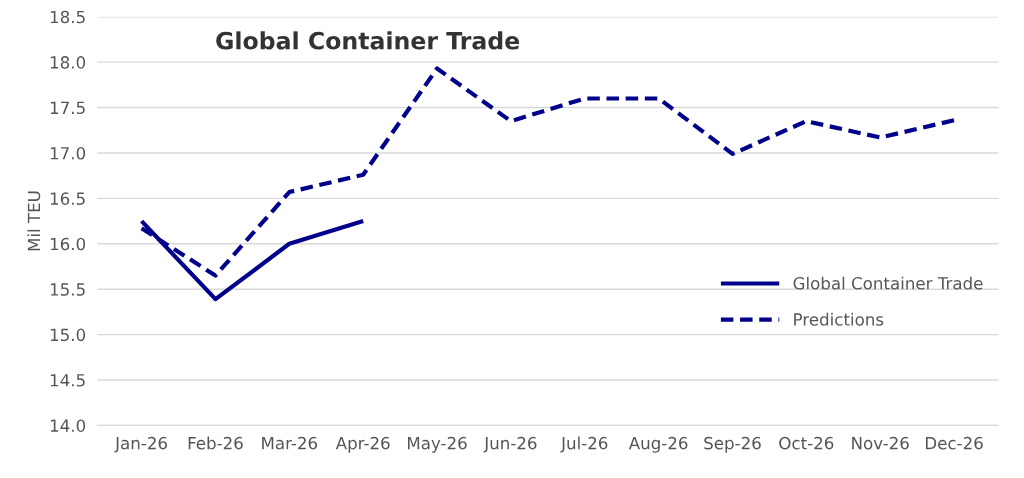 Image resolution: width=1024 pixels, height=478 pixels. I want to click on x-tick-label: Mar-26, so click(290, 443).